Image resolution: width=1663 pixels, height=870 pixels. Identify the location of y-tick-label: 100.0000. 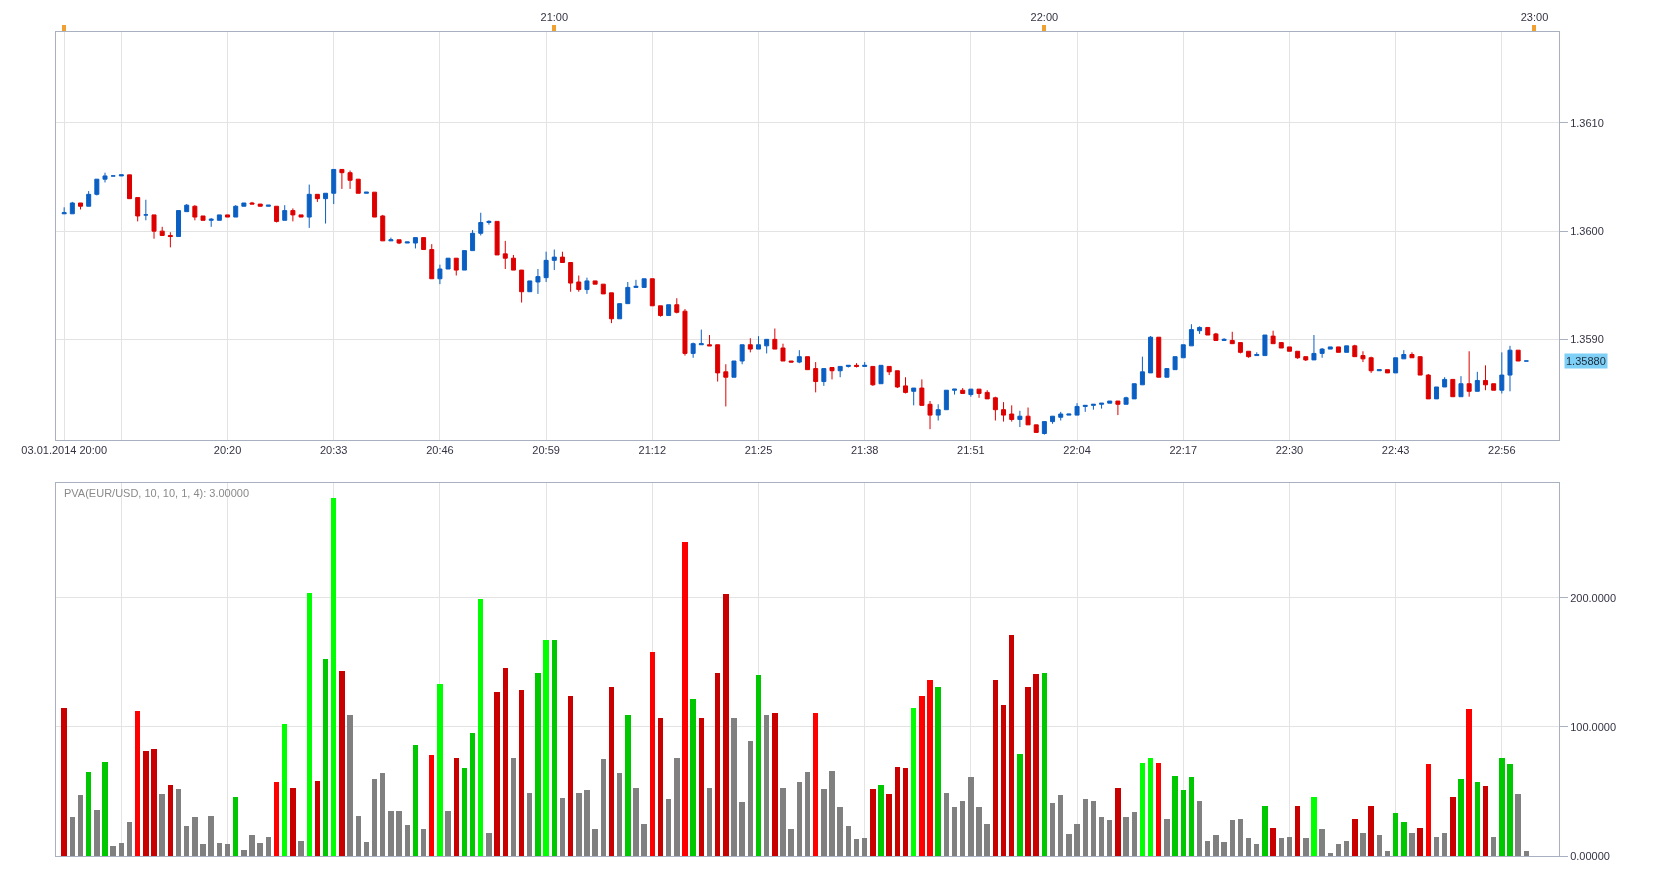
(1593, 726).